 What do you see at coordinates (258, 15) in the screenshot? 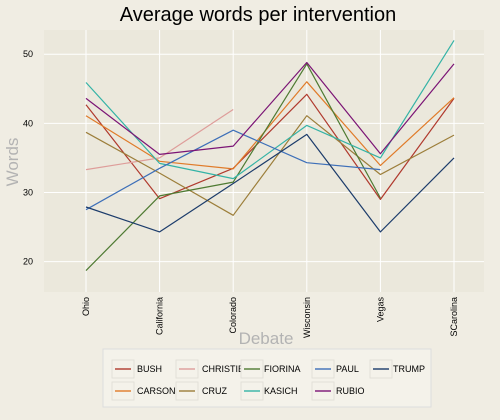
I see `chart-title: Average words per intervention` at bounding box center [258, 15].